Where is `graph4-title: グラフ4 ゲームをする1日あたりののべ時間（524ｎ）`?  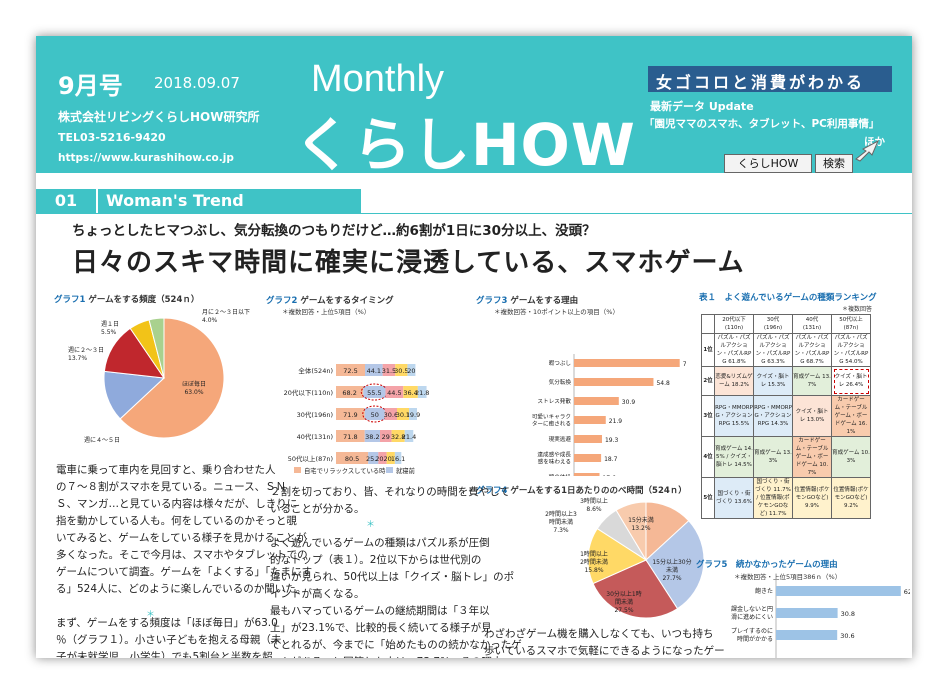
graph4-title: グラフ4 ゲームをする1日あたりののべ時間（524ｎ） is located at coordinates (581, 490).